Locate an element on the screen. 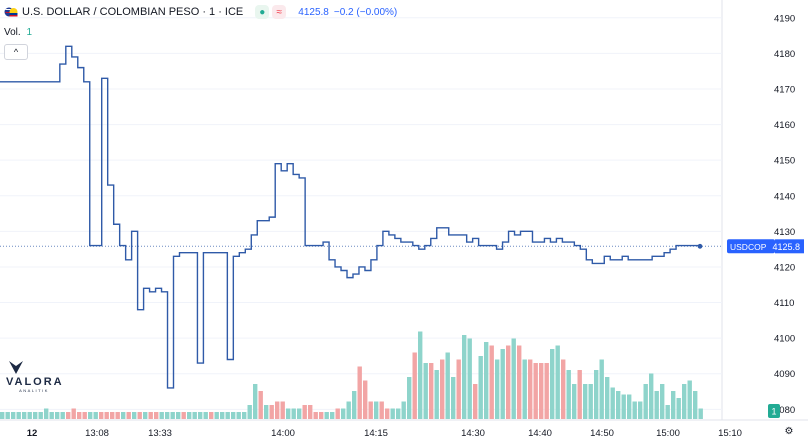 Image resolution: width=808 pixels, height=442 pixels. collapse-legend-button: ^ is located at coordinates (16, 52).